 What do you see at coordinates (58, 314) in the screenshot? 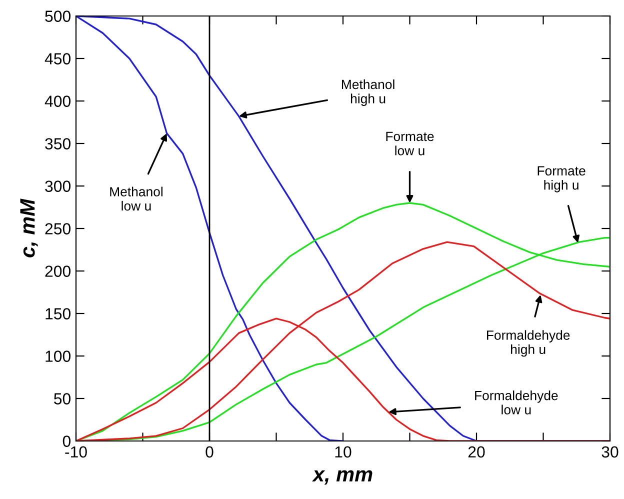
I see `y-tick-label: 150` at bounding box center [58, 314].